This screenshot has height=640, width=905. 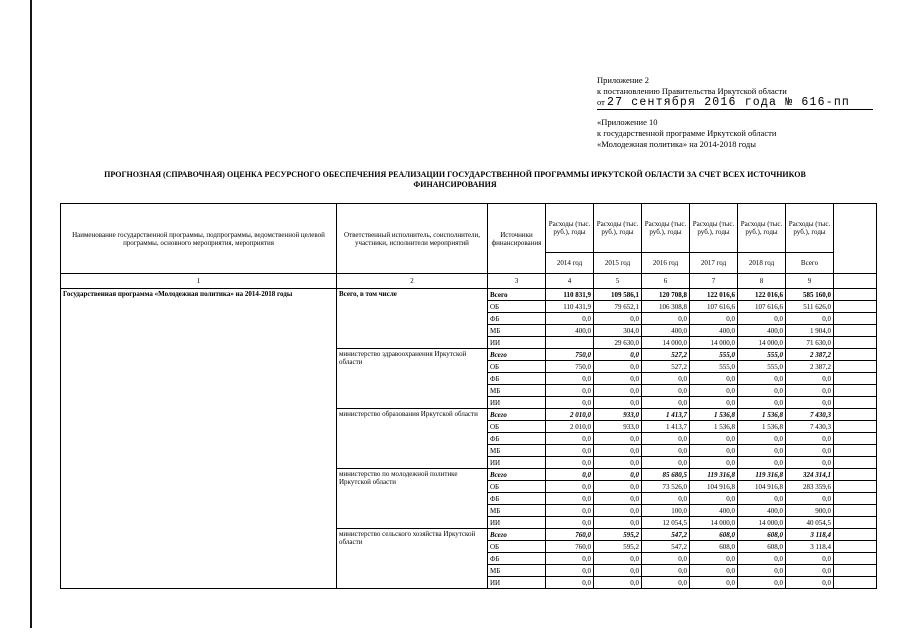 What do you see at coordinates (569, 342) in the screenshot?
I see `amount-cell` at bounding box center [569, 342].